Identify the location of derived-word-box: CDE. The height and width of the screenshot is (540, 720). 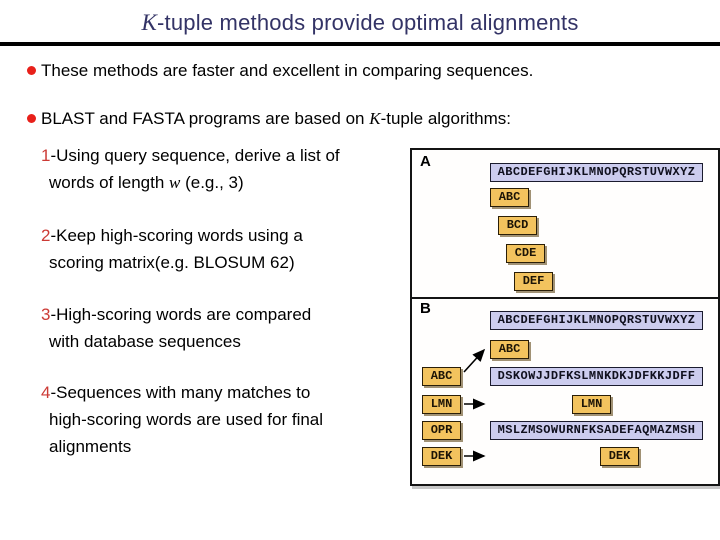
(525, 253).